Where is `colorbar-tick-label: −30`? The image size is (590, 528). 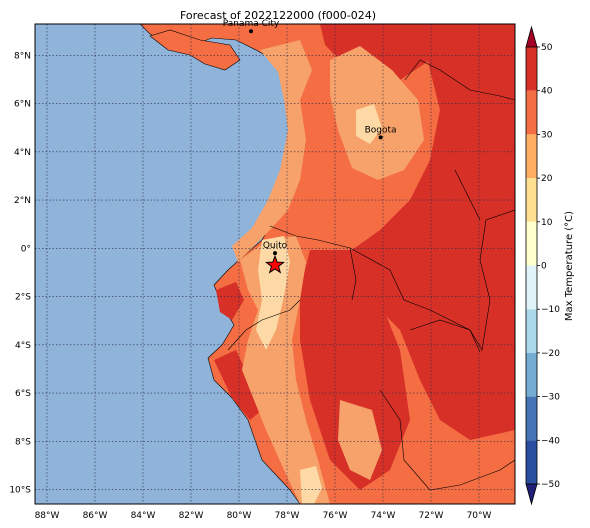 colorbar-tick-label: −30 is located at coordinates (550, 398).